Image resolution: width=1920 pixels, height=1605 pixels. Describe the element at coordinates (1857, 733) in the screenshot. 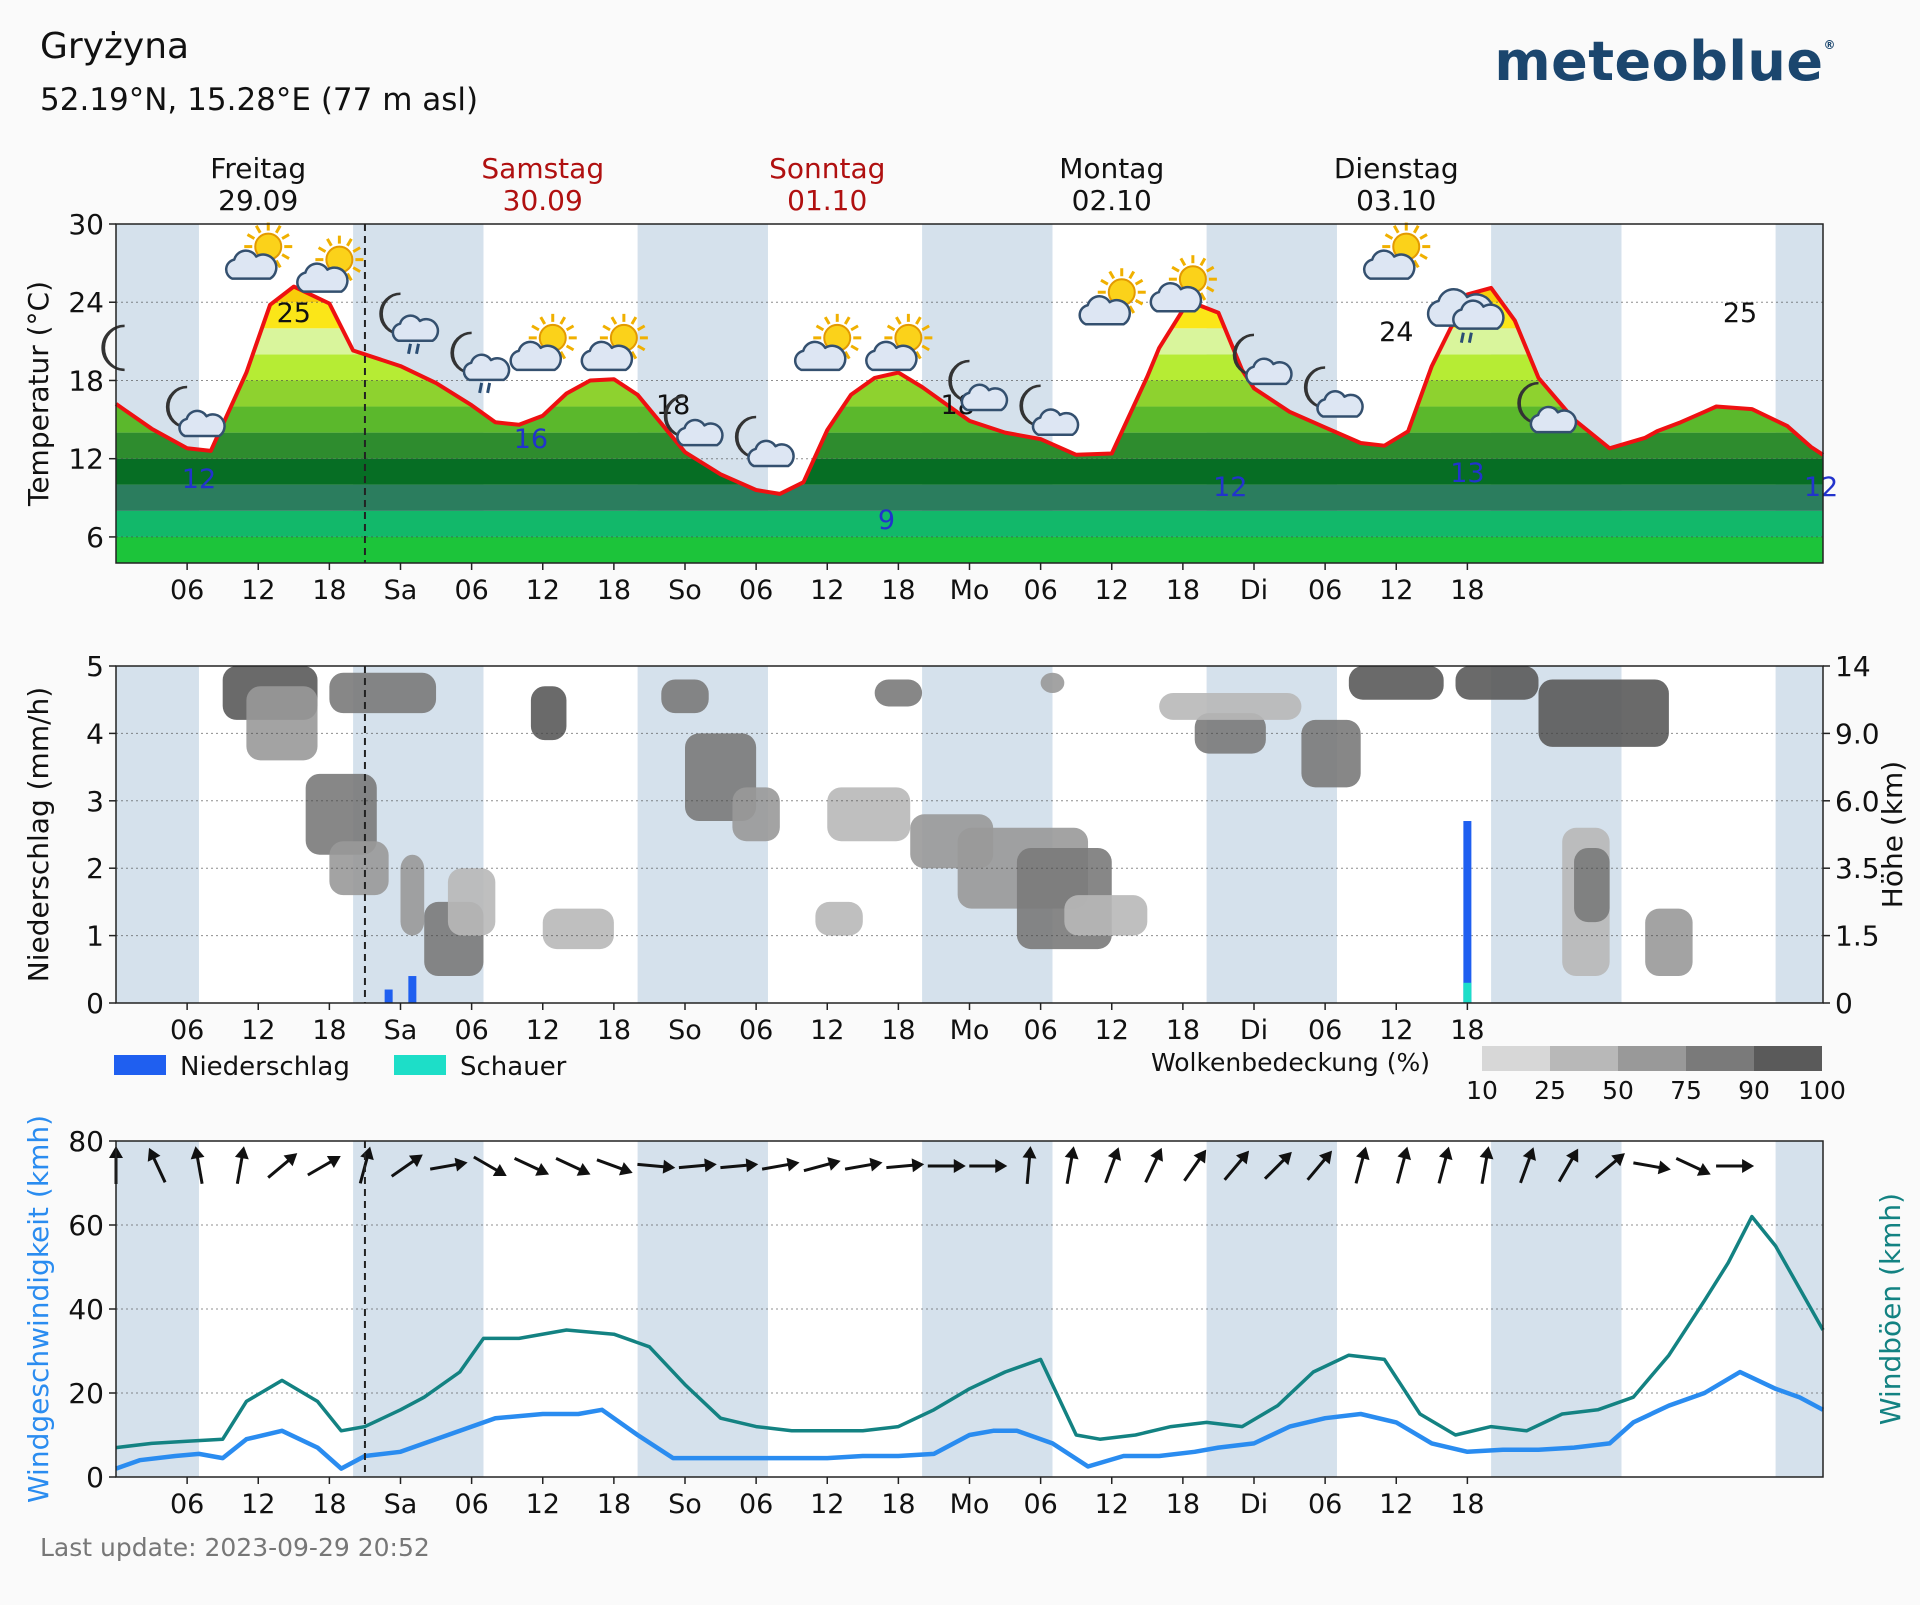

I see `altitude-y2-tick-label: 9.0` at that location.